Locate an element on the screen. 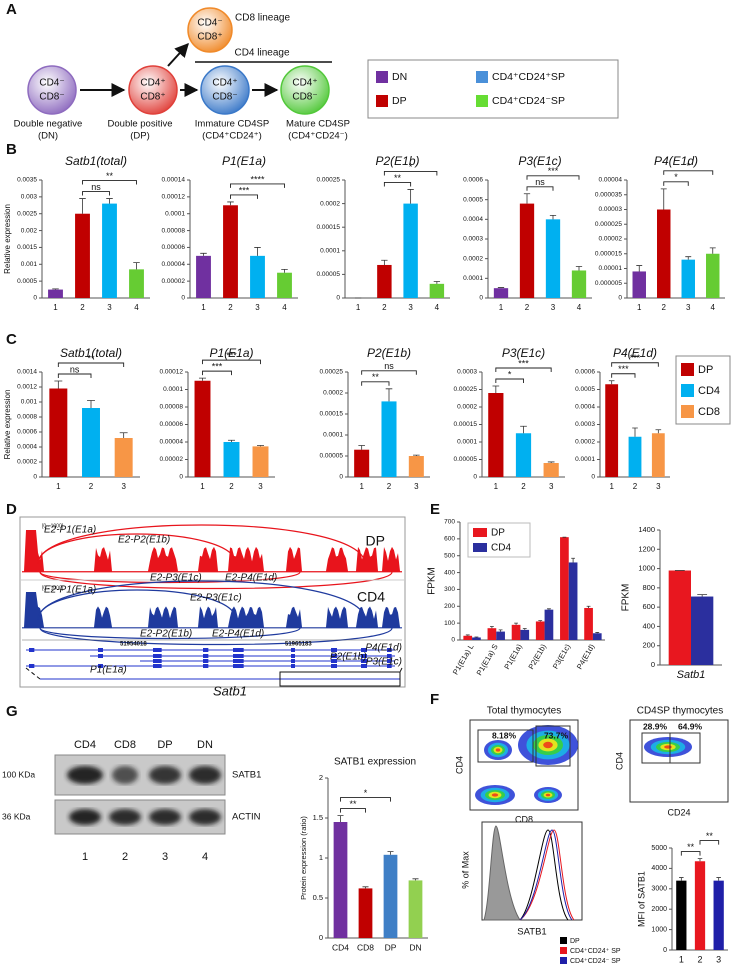 This screenshot has width=732, height=970. y-axis-label: % of Max is located at coordinates (465, 870).